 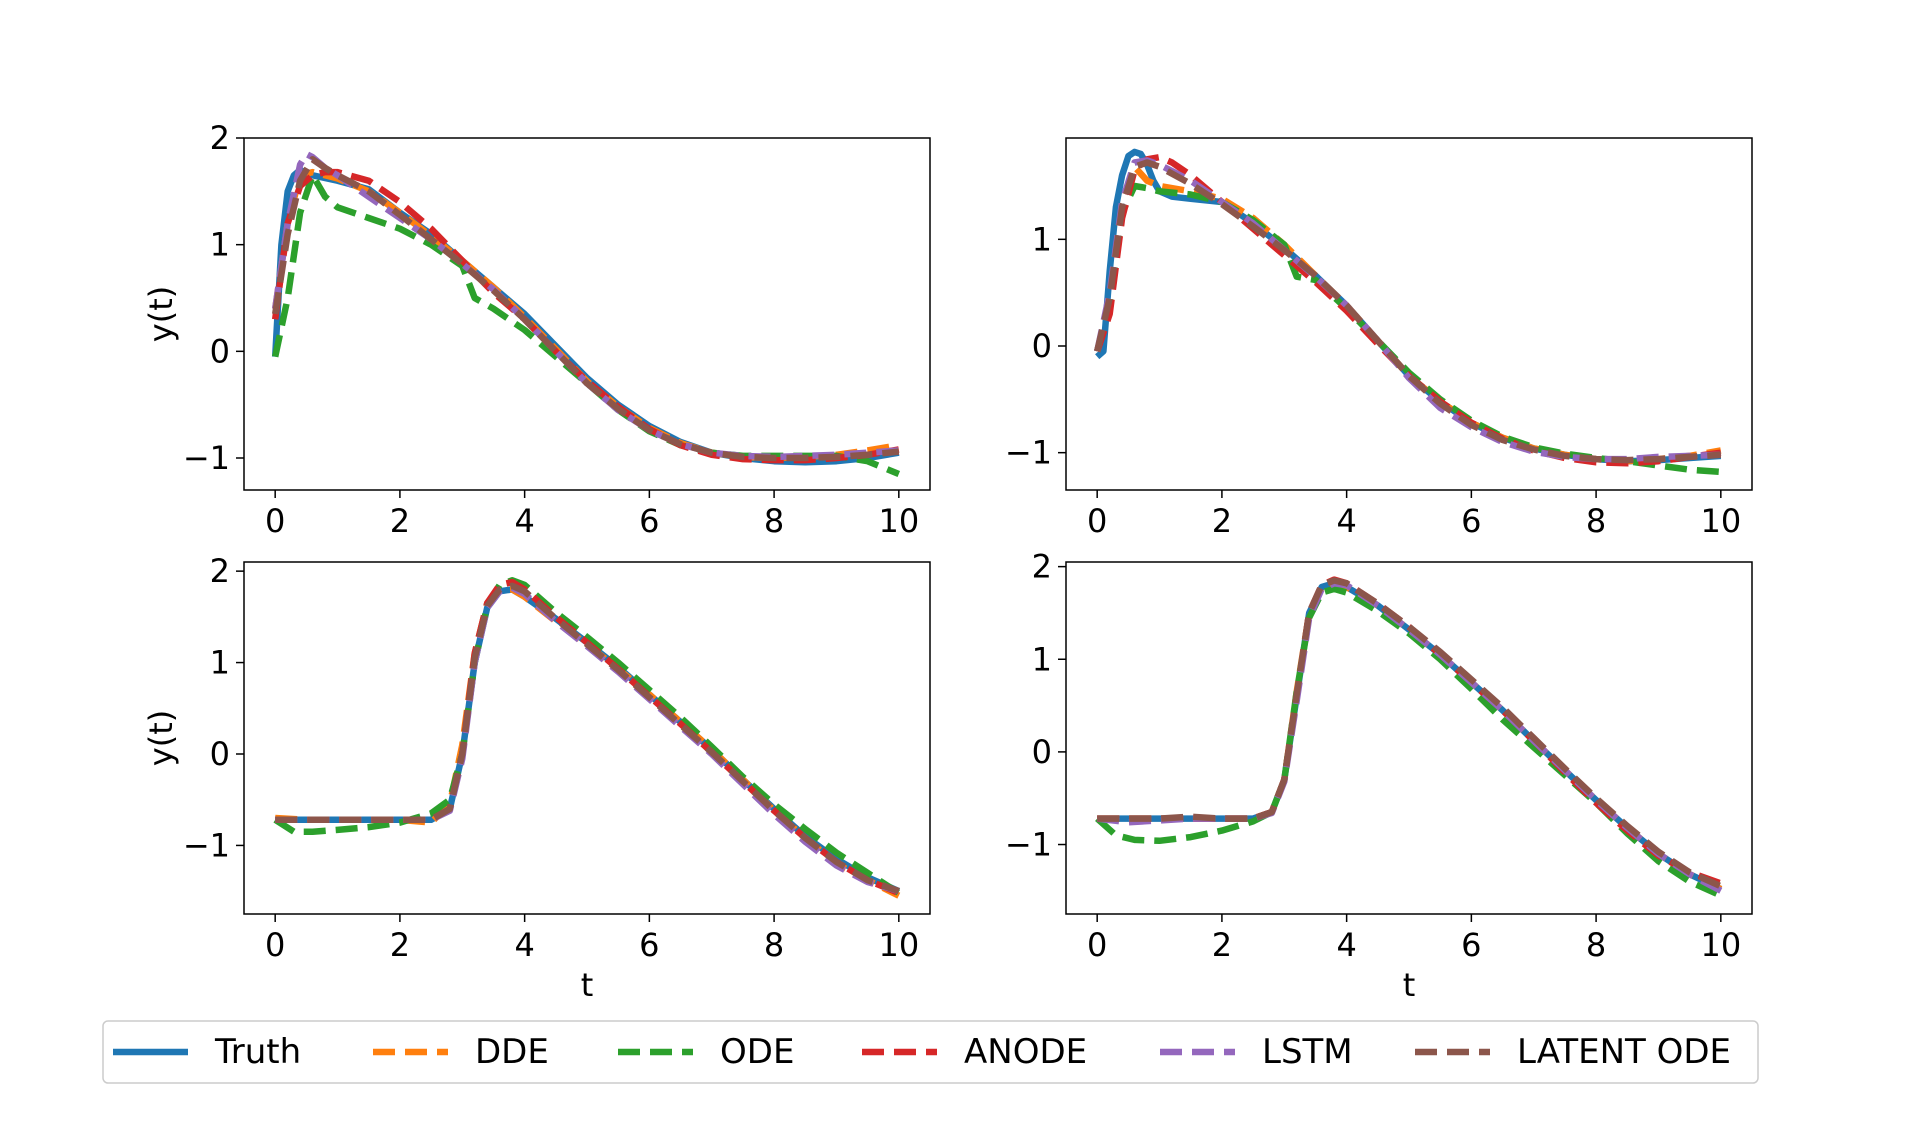 What do you see at coordinates (898, 521) in the screenshot?
I see `top-left-xtick-label: 10` at bounding box center [898, 521].